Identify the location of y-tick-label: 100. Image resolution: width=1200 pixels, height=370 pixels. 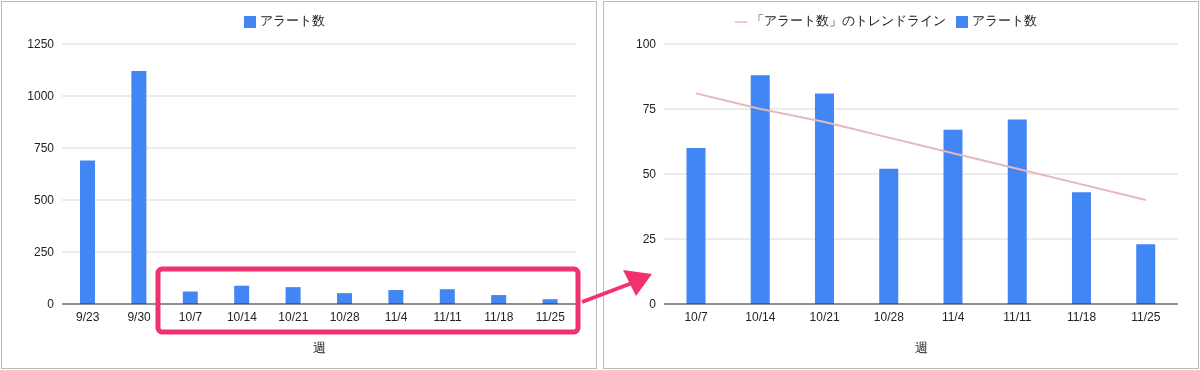
(646, 44).